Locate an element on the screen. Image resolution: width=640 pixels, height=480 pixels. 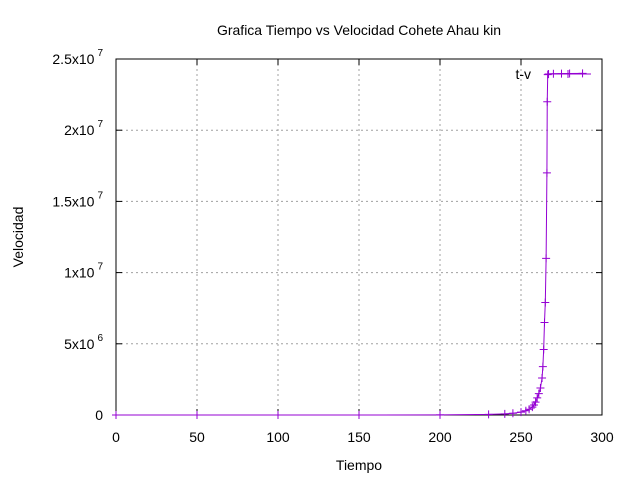
y-tick-label: 0 is located at coordinates (99, 415).